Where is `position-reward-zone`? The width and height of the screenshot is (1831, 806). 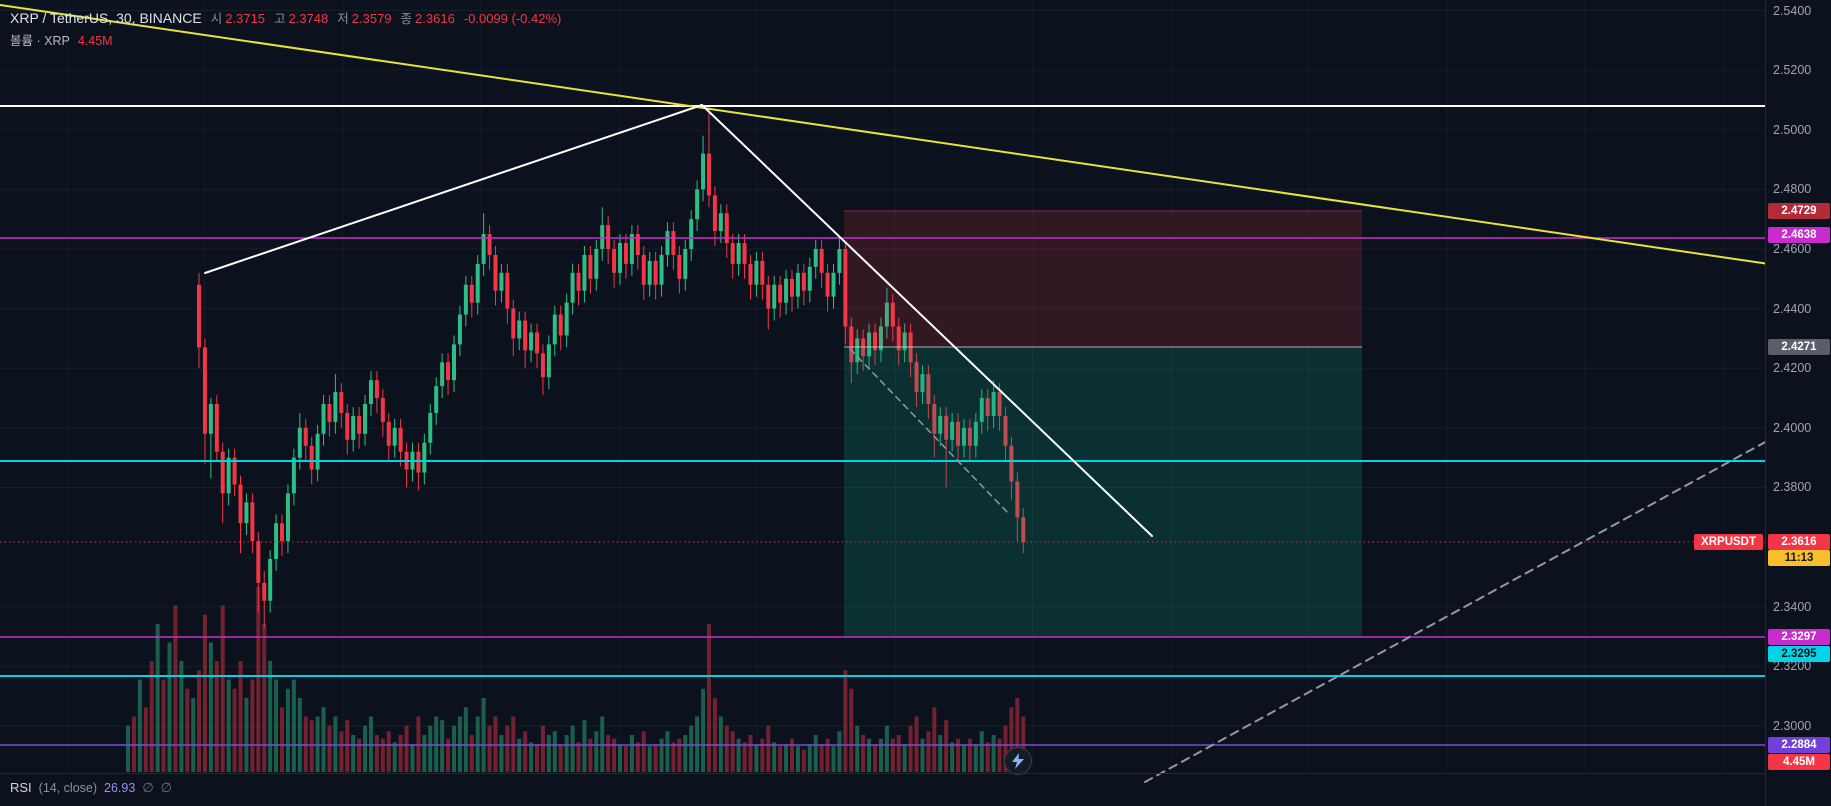
position-reward-zone is located at coordinates (1103, 492).